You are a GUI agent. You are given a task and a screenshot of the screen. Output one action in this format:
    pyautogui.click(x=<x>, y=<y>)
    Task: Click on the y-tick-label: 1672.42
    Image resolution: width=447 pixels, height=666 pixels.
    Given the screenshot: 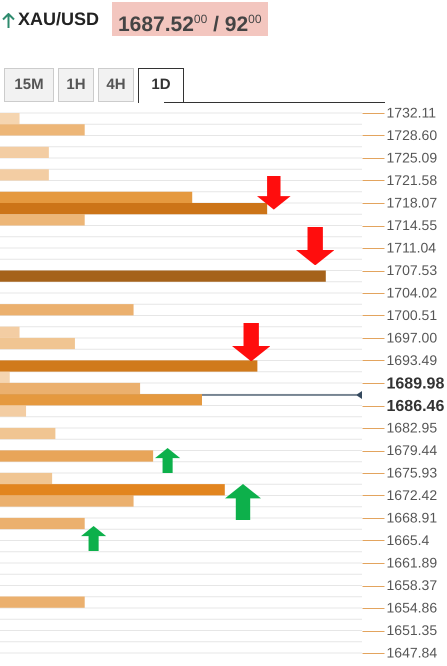 What is the action you would take?
    pyautogui.click(x=412, y=494)
    